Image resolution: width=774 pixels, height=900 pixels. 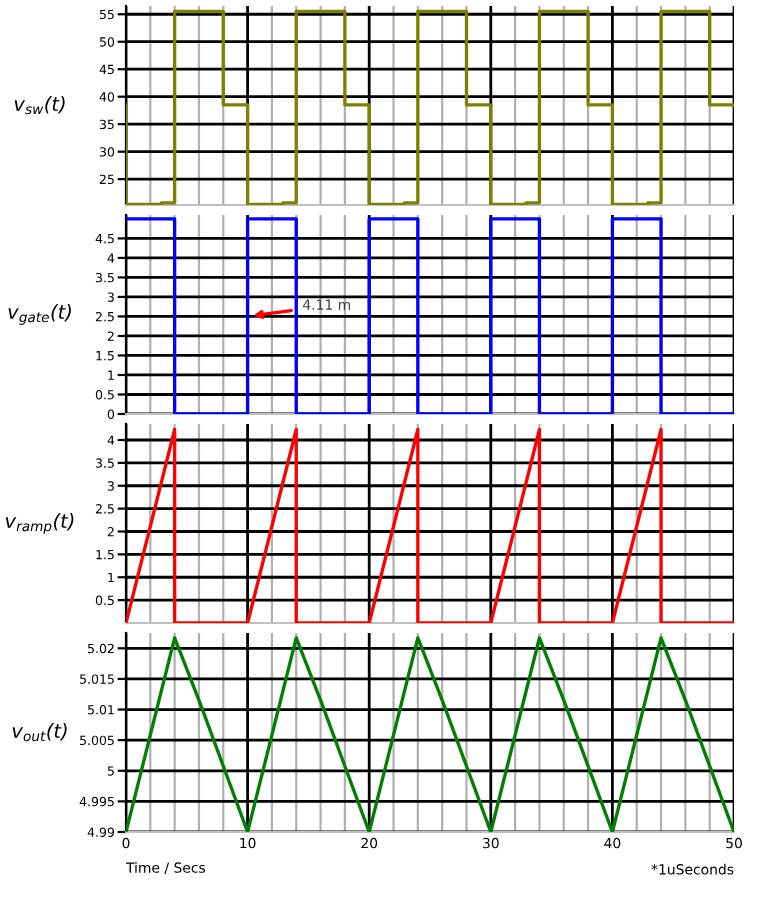 I want to click on y-axis-title: v$_{sw}$(t), so click(x=39, y=105).